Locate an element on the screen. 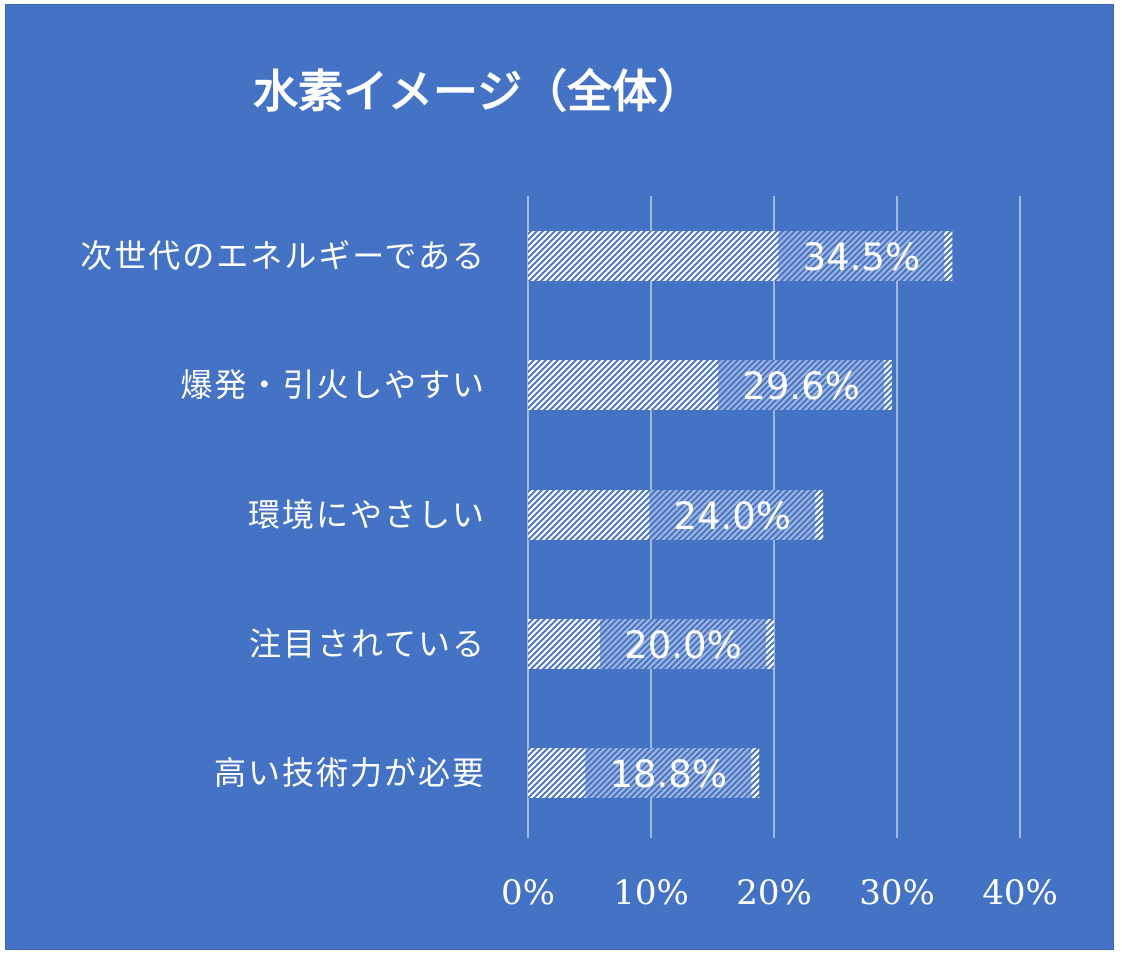 The height and width of the screenshot is (957, 1122). x-tick-label: 0% is located at coordinates (528, 893).